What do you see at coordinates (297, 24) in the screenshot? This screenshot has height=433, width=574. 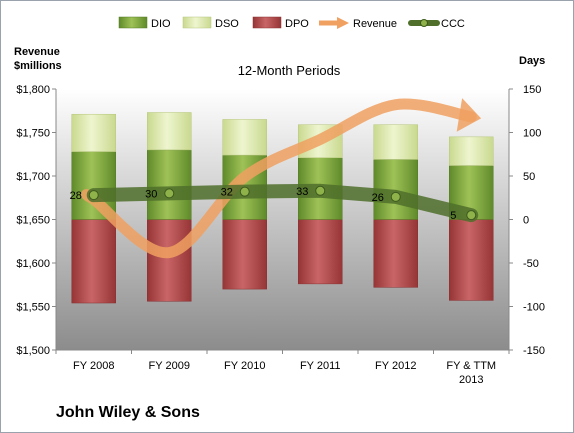 I see `legend-label: DPO` at bounding box center [297, 24].